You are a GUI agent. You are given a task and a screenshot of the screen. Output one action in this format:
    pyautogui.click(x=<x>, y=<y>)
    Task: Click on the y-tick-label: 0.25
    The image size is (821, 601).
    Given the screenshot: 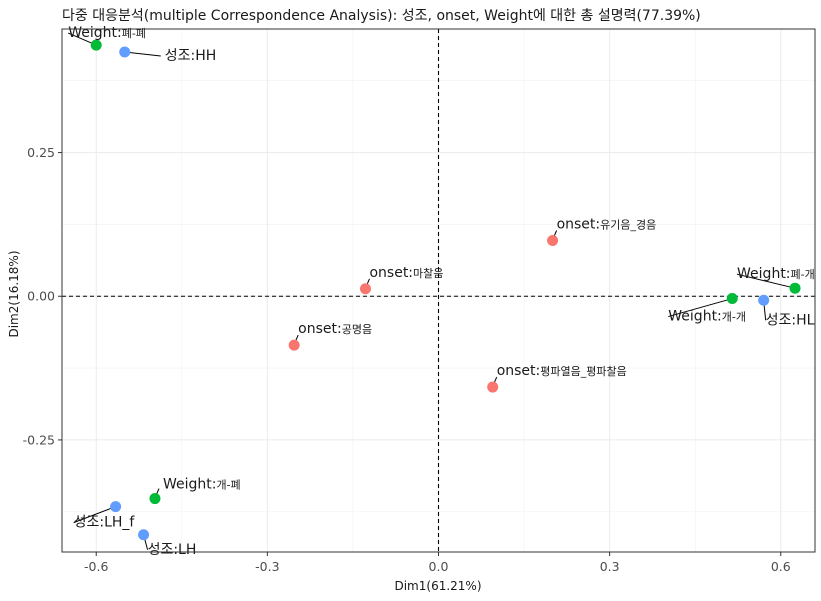 What is the action you would take?
    pyautogui.click(x=41, y=152)
    